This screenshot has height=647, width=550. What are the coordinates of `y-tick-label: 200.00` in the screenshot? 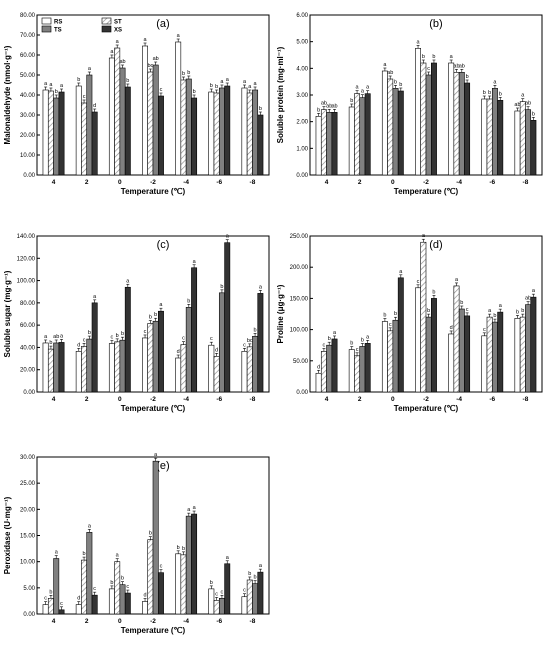 It's located at (299, 268).